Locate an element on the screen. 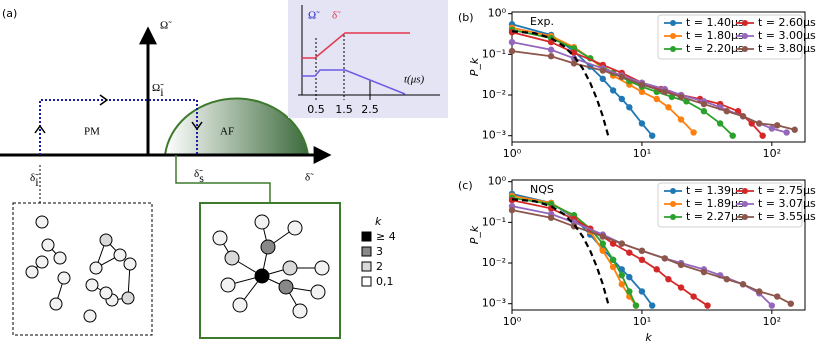 This screenshot has width=831, height=352. chart-label: Exp. is located at coordinates (542, 21).